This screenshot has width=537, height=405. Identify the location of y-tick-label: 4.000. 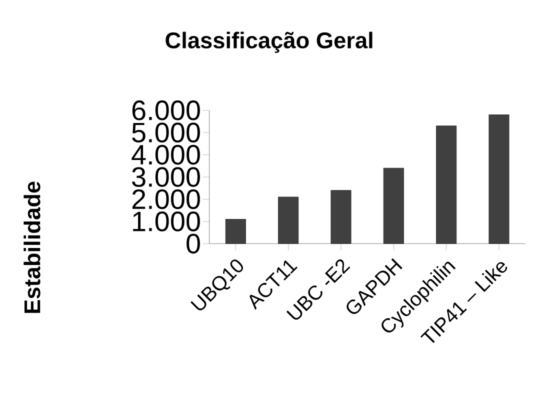
(166, 154).